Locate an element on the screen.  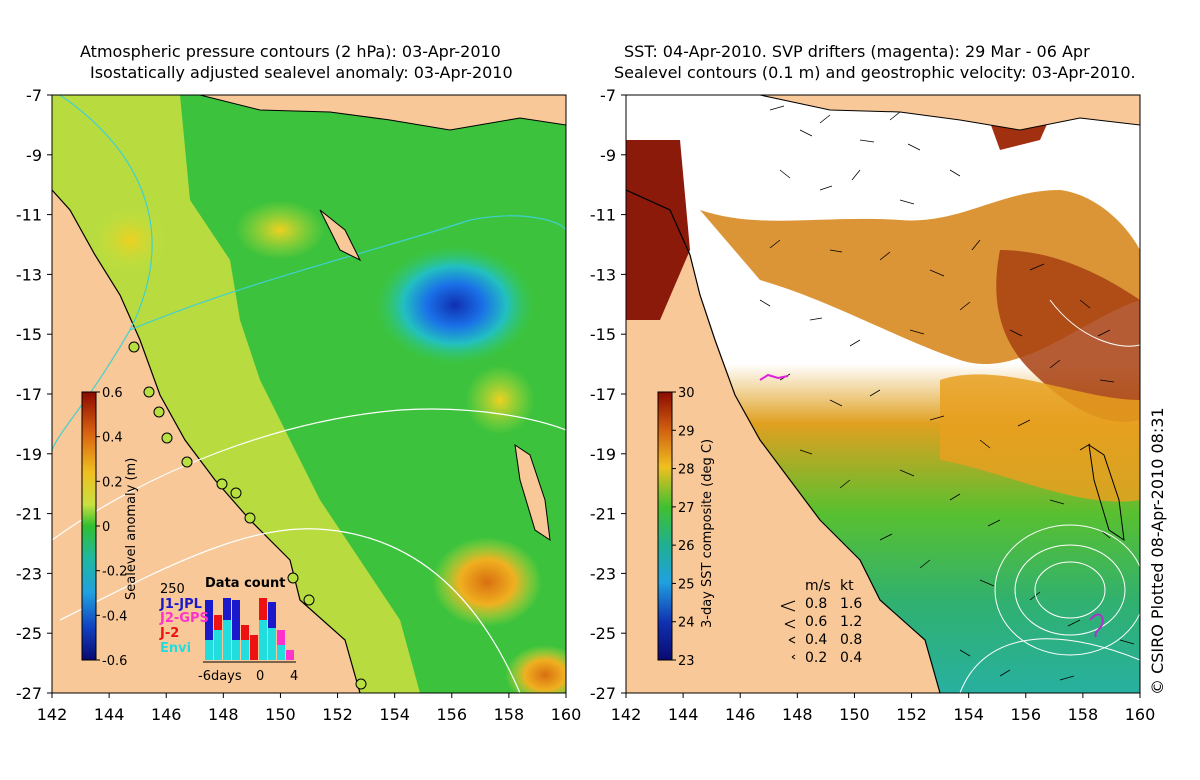
velocity-legend-arrows is located at coordinates (788, 630).